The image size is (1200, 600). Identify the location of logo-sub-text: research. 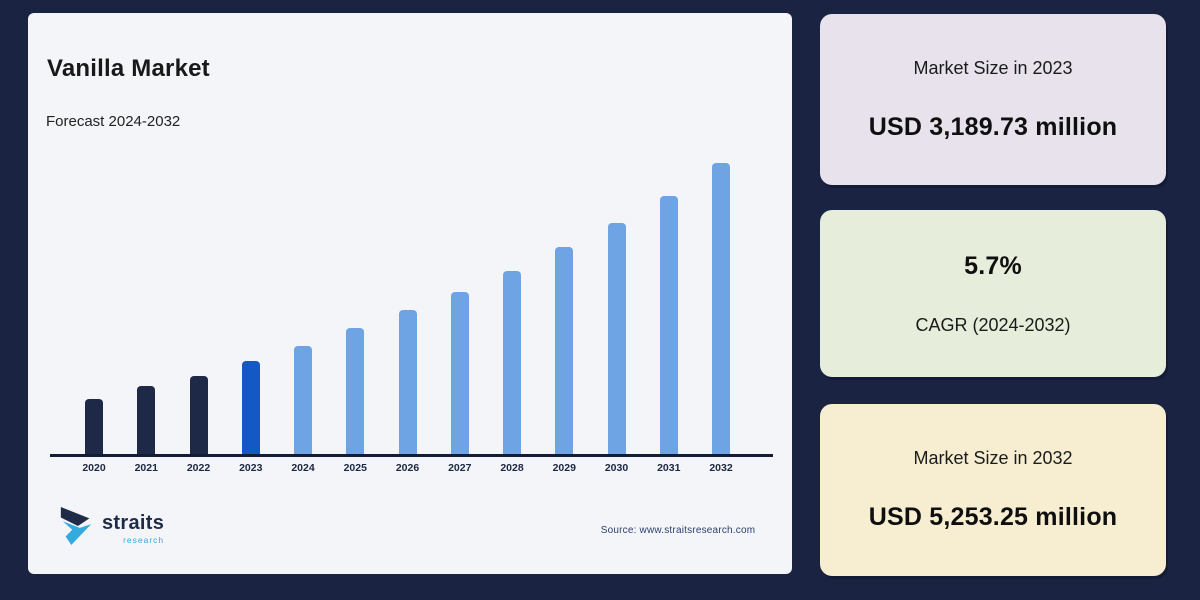
(144, 539).